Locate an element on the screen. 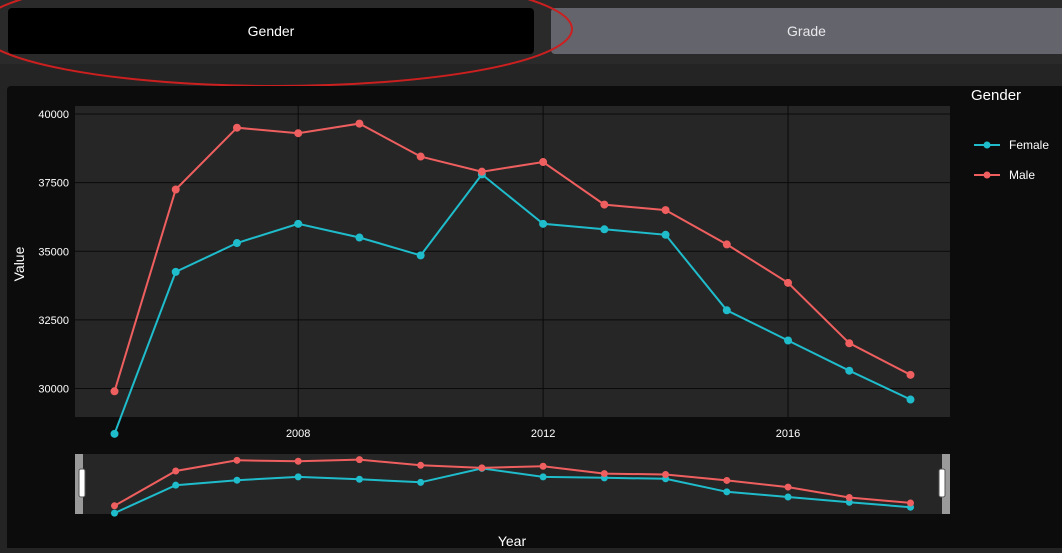  x-tick-label: 2008 is located at coordinates (298, 434).